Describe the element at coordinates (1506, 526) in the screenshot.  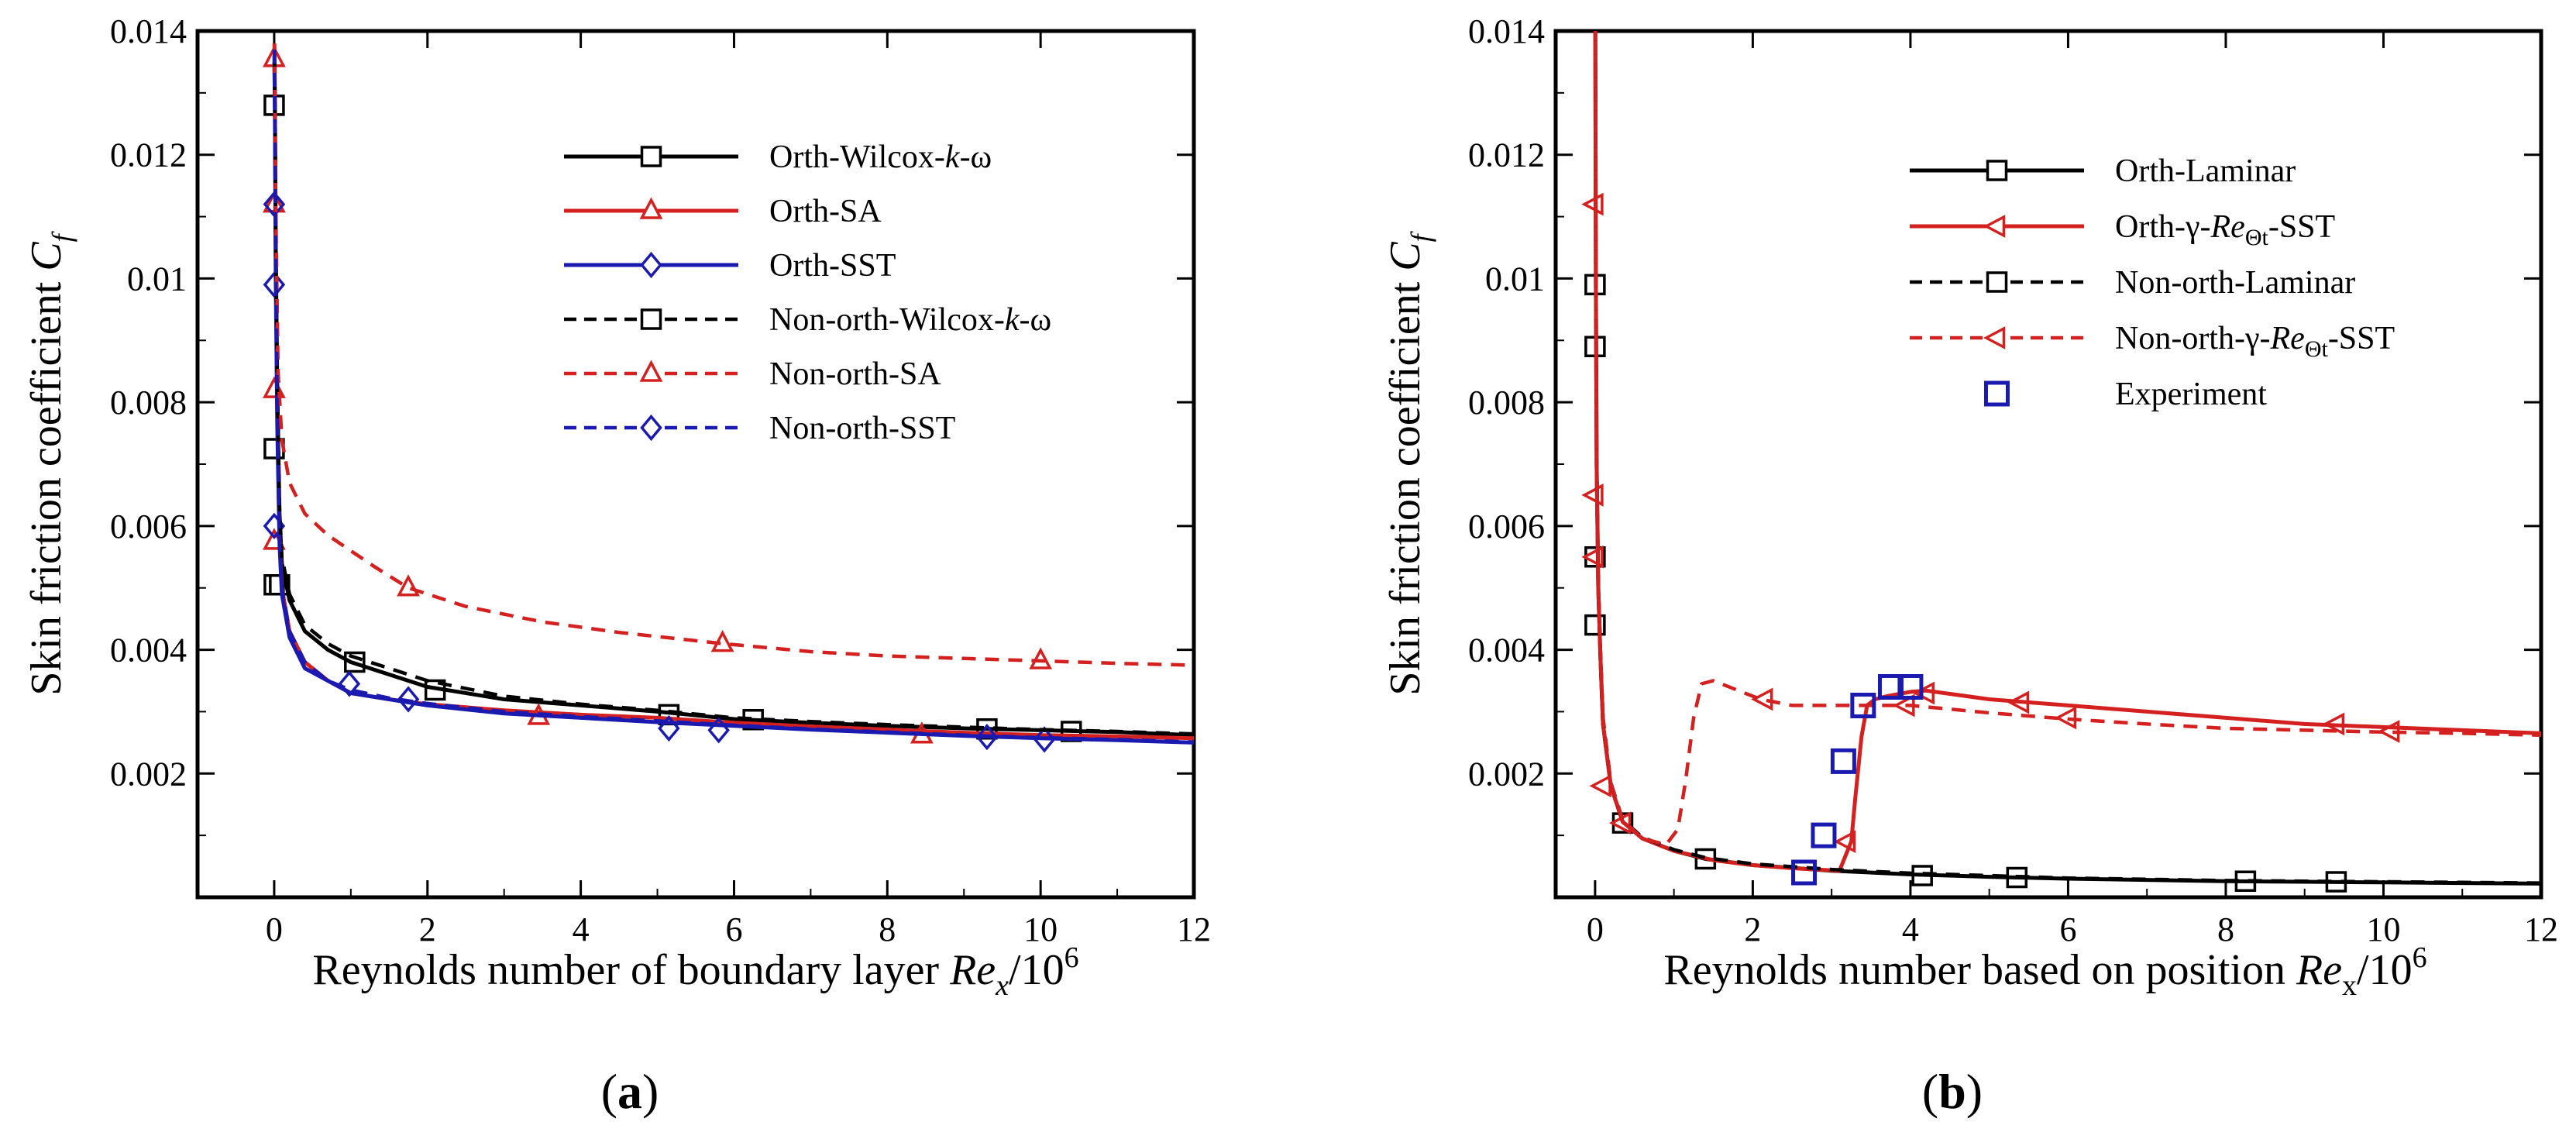
I see `chart-b-ytick-label: 0.006` at that location.